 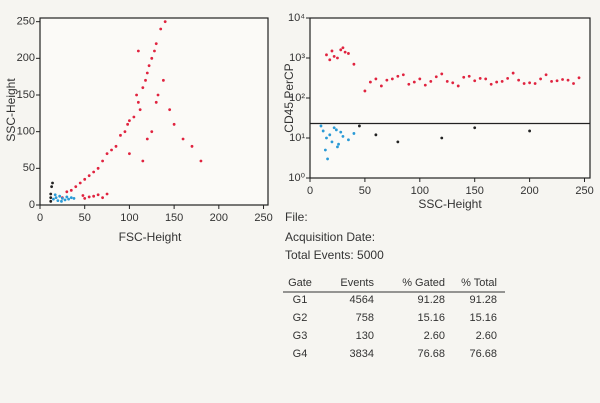 I want to click on y-axis-title: CD45 PerCP, so click(x=289, y=97).